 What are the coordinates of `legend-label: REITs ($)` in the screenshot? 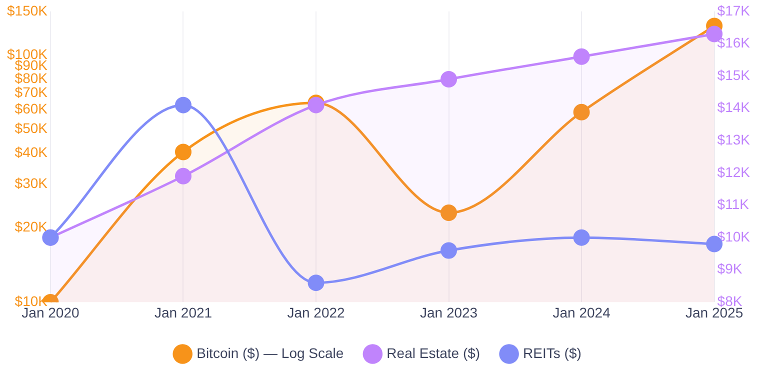 It's located at (552, 352).